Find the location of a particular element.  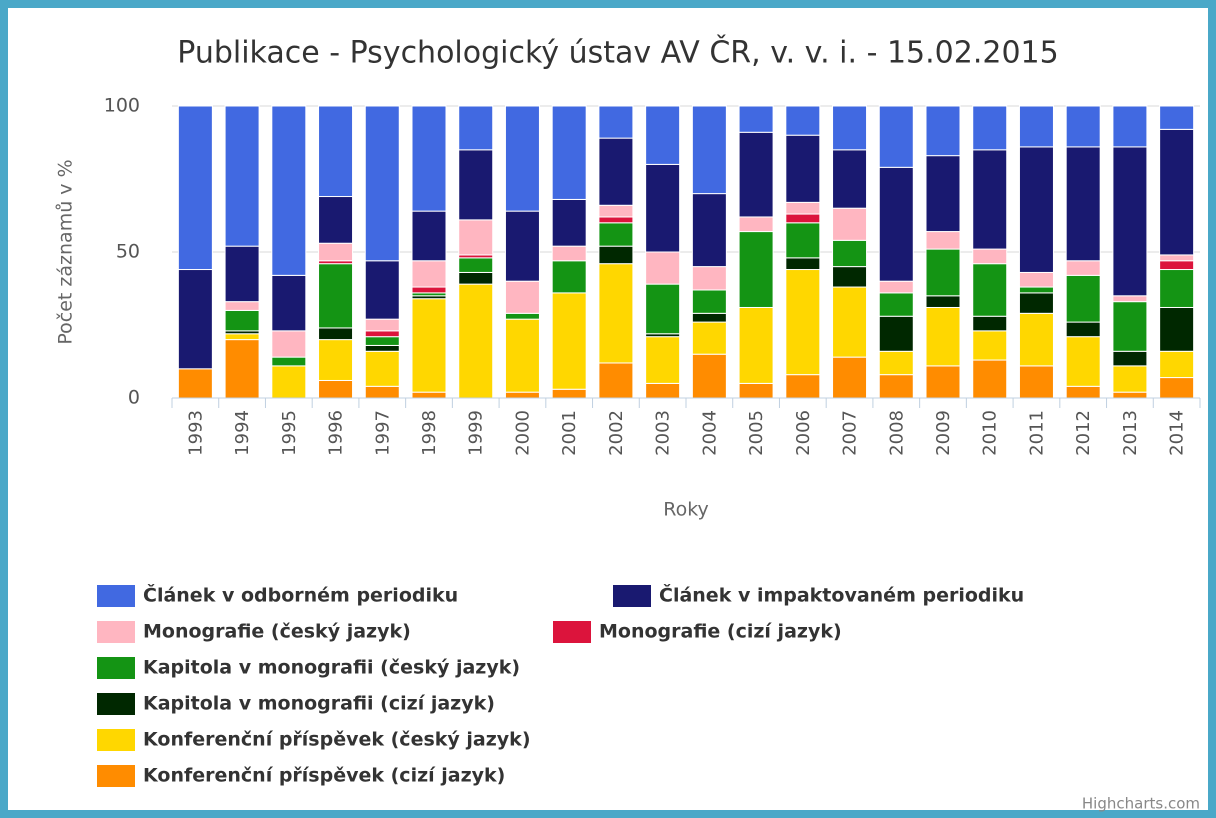

legend-label: Monografie (český jazyk) is located at coordinates (277, 632).